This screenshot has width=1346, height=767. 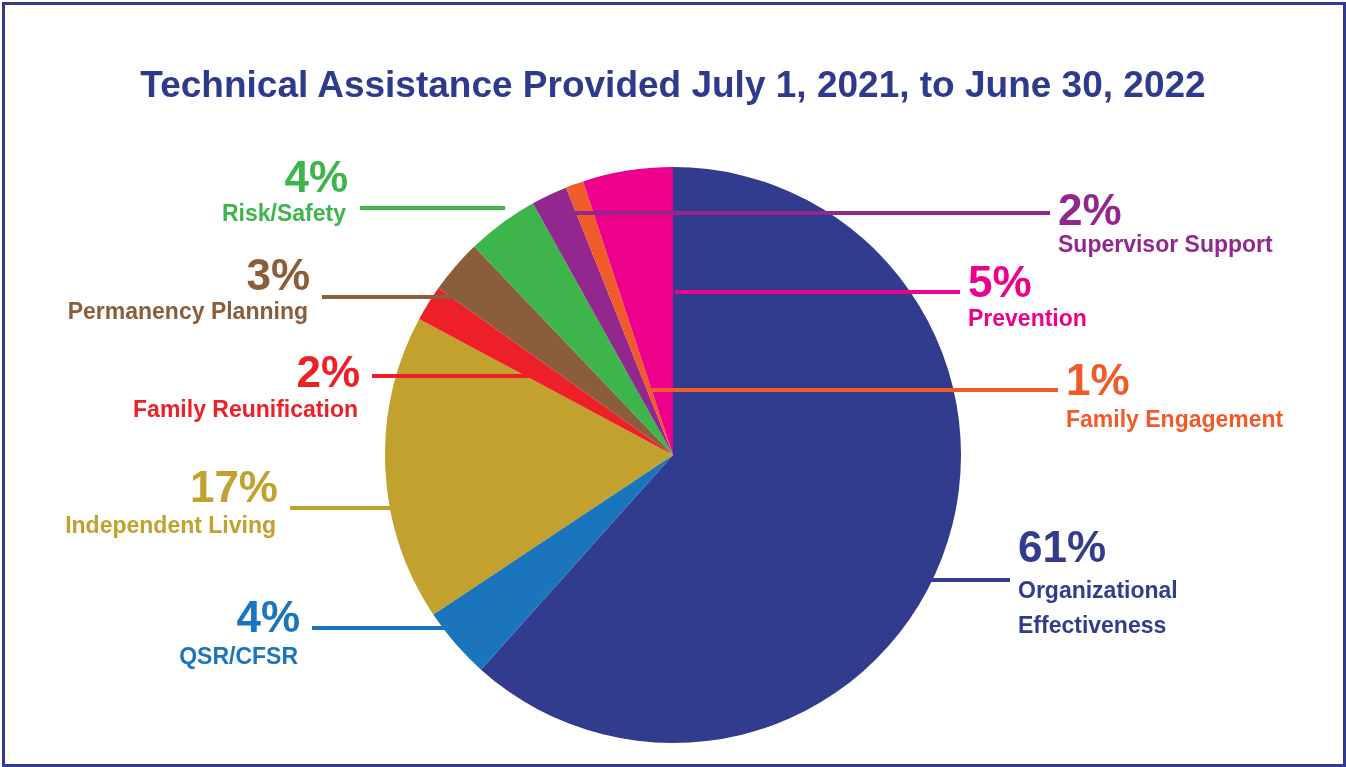 I want to click on slice-label: Prevention, so click(x=1027, y=318).